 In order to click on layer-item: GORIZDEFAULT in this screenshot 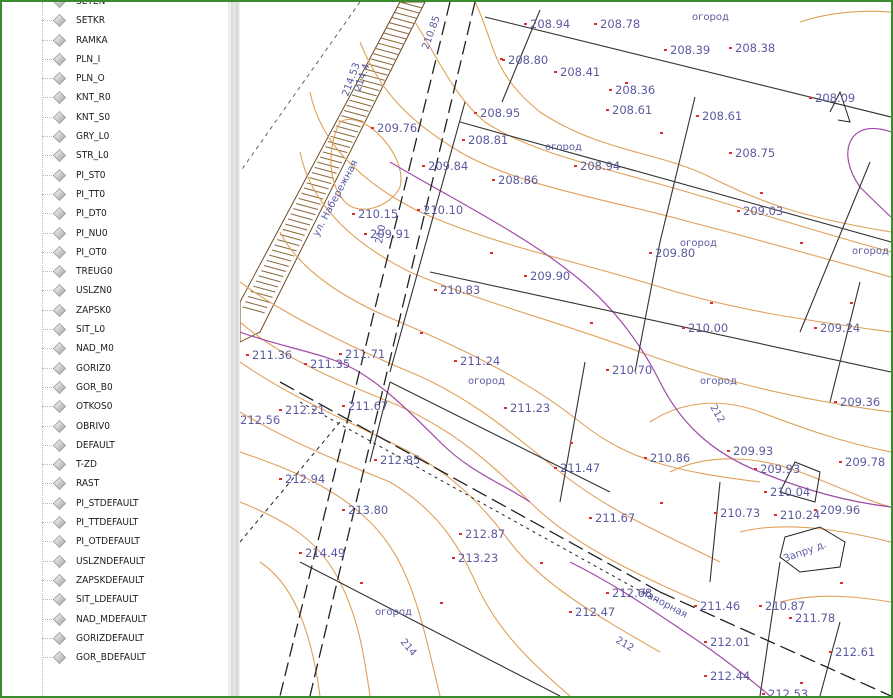, I will do `click(115, 638)`.